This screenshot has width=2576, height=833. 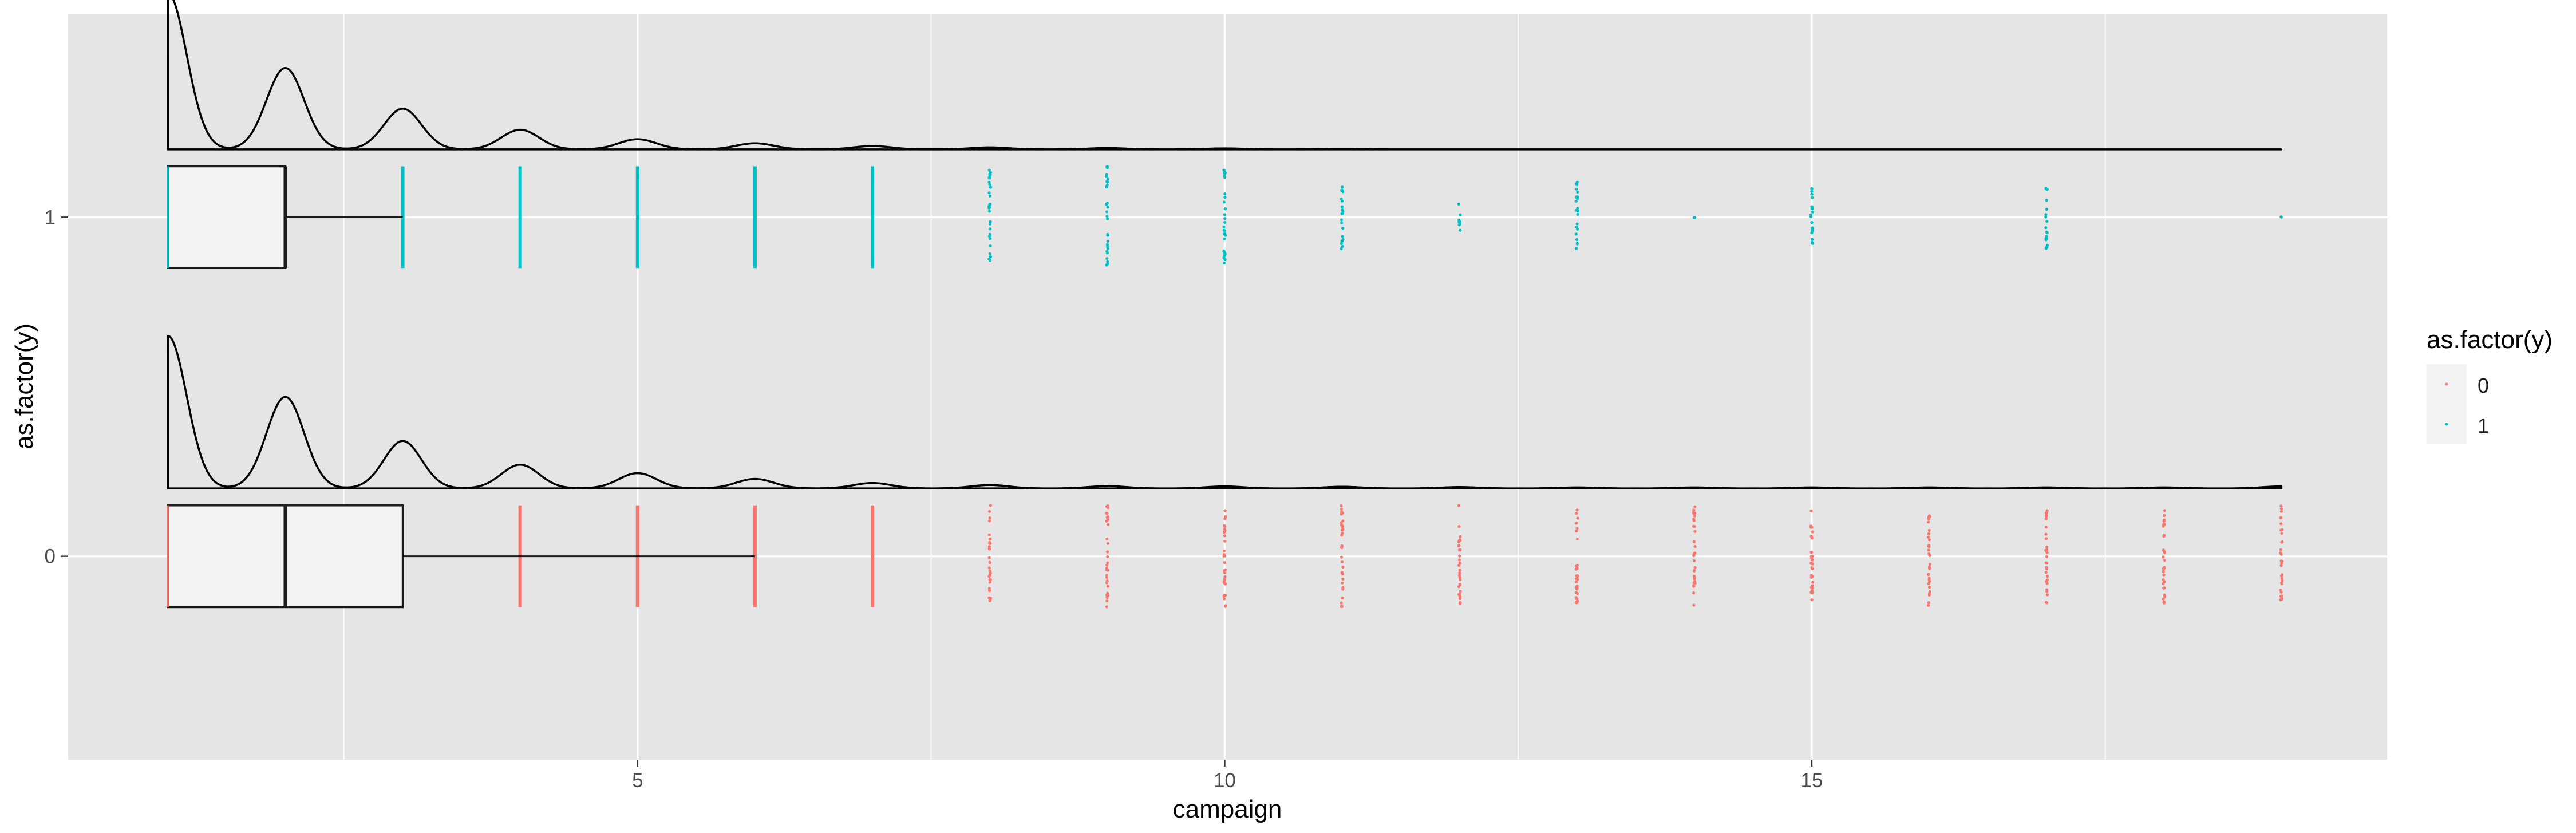 I want to click on legend-key-0-point, so click(x=2446, y=384).